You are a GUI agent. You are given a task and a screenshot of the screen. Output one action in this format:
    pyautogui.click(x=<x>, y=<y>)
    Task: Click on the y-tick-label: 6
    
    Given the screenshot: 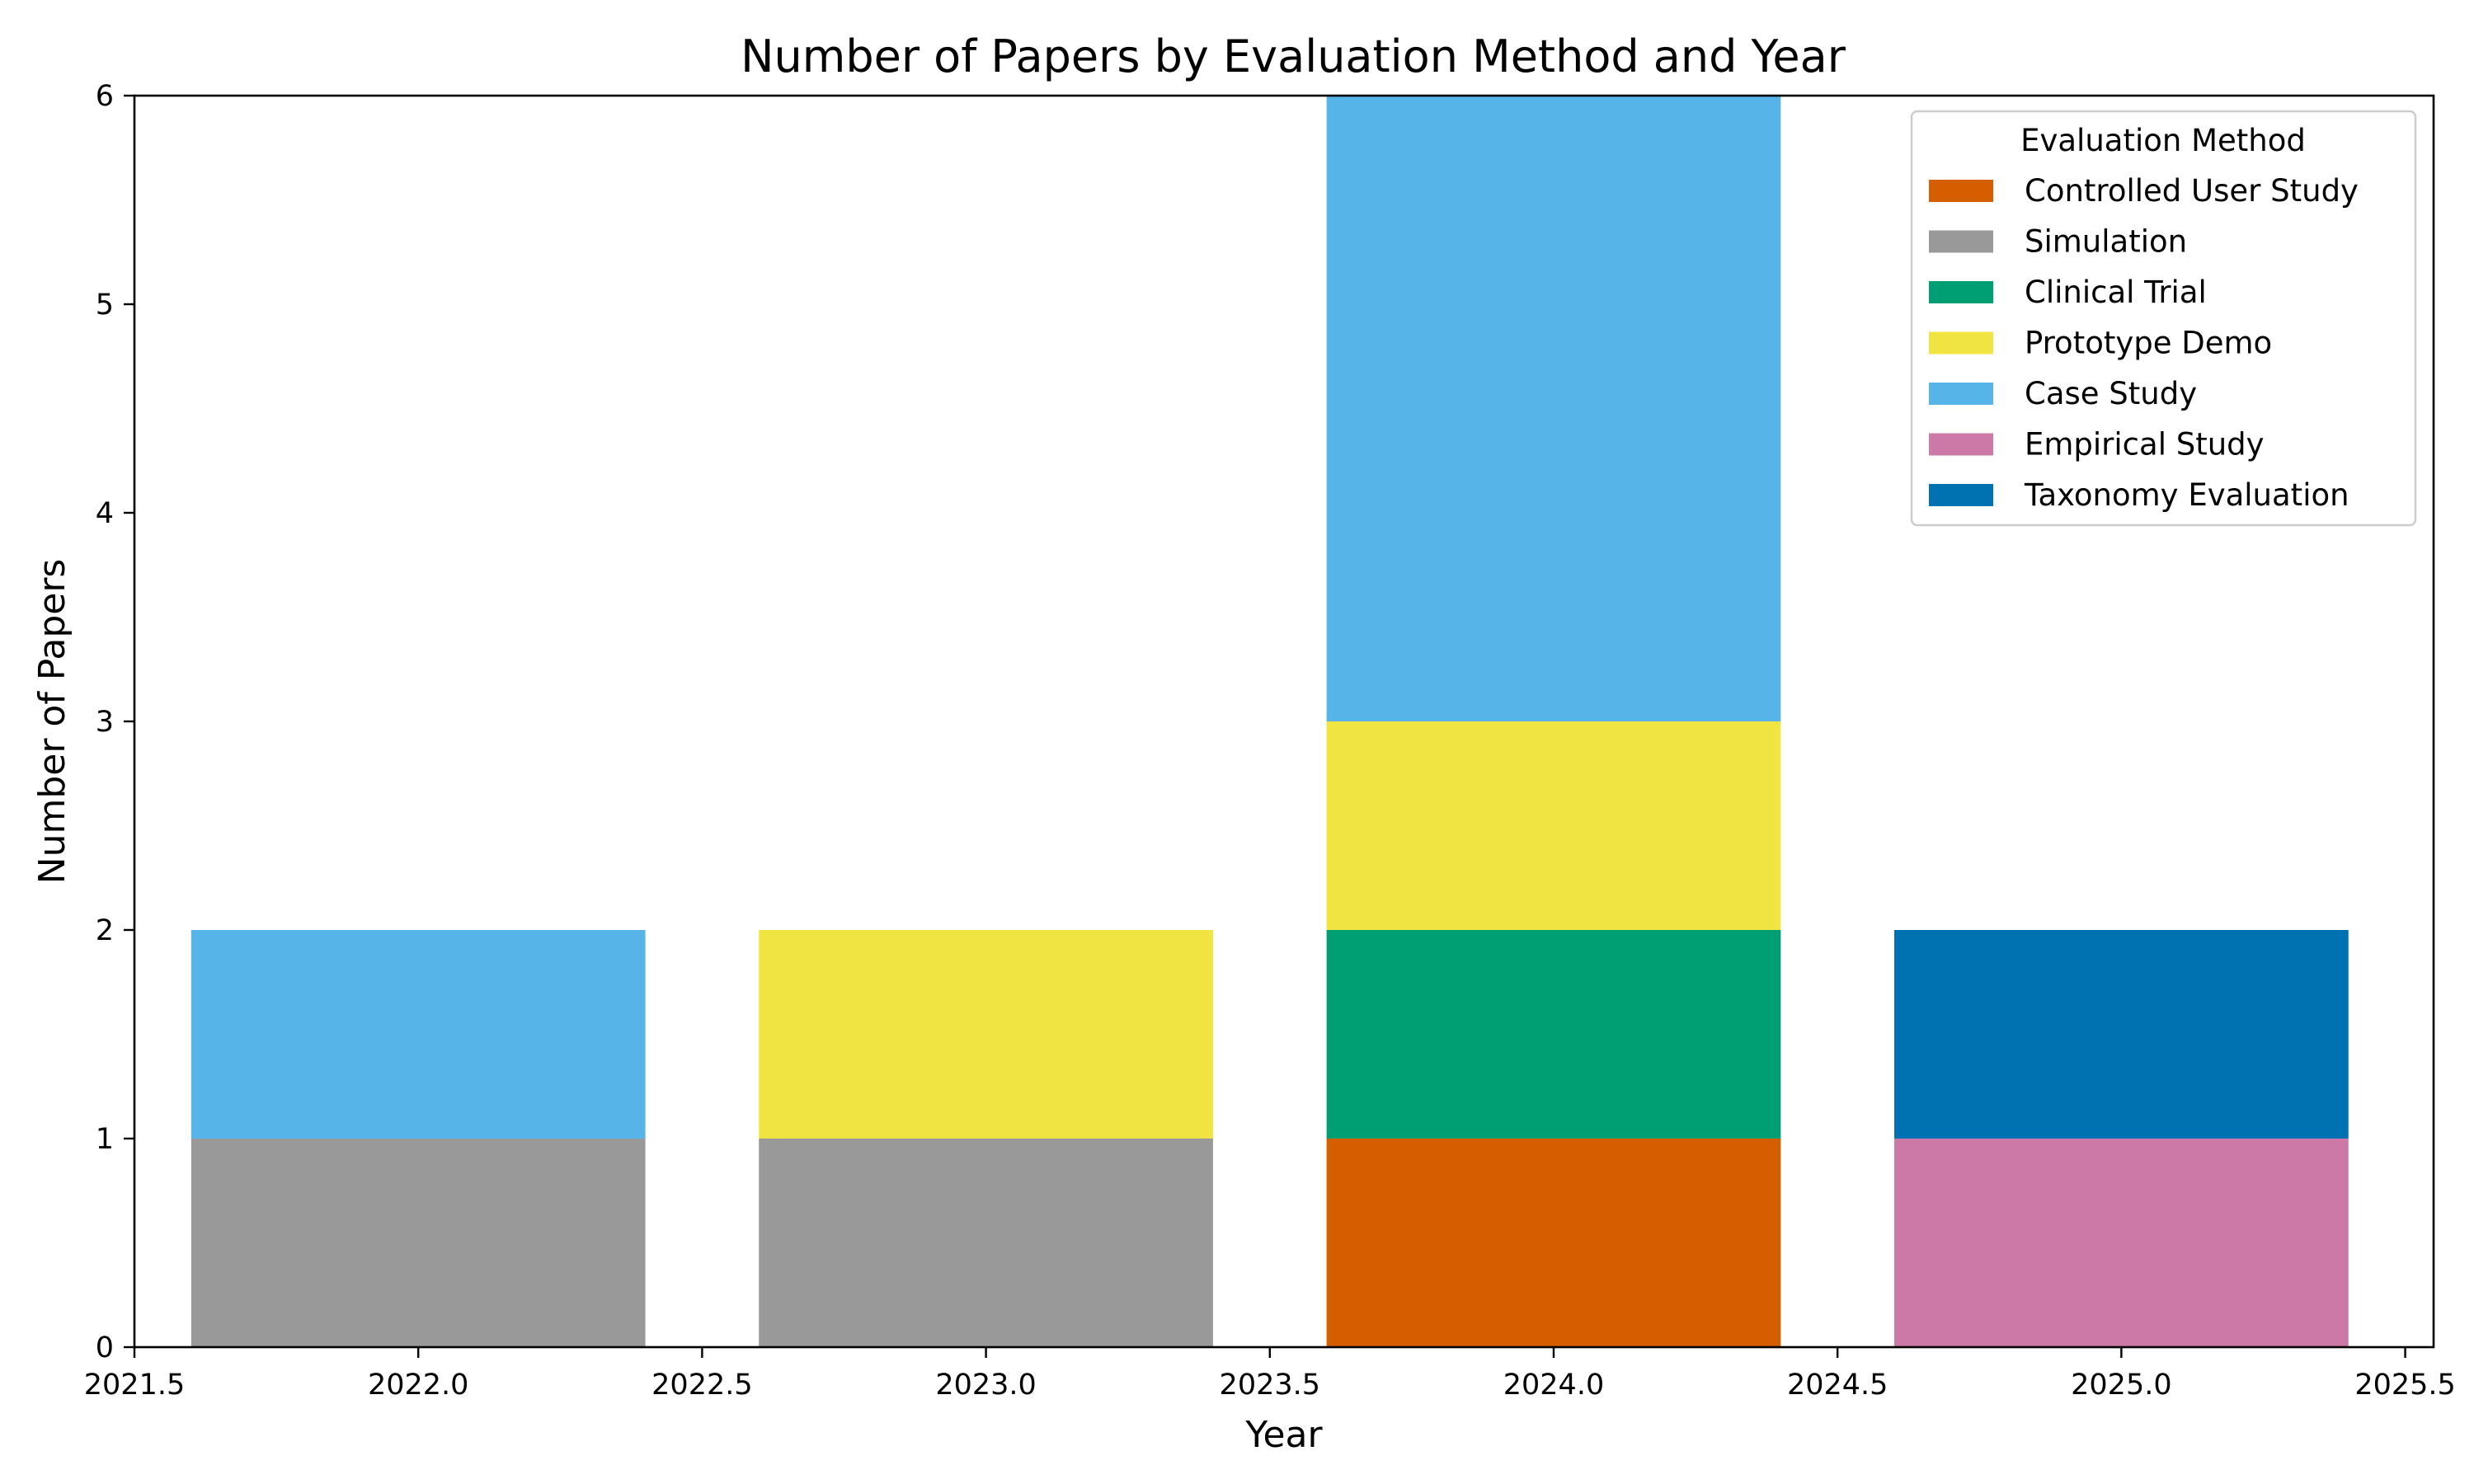 What is the action you would take?
    pyautogui.click(x=105, y=96)
    